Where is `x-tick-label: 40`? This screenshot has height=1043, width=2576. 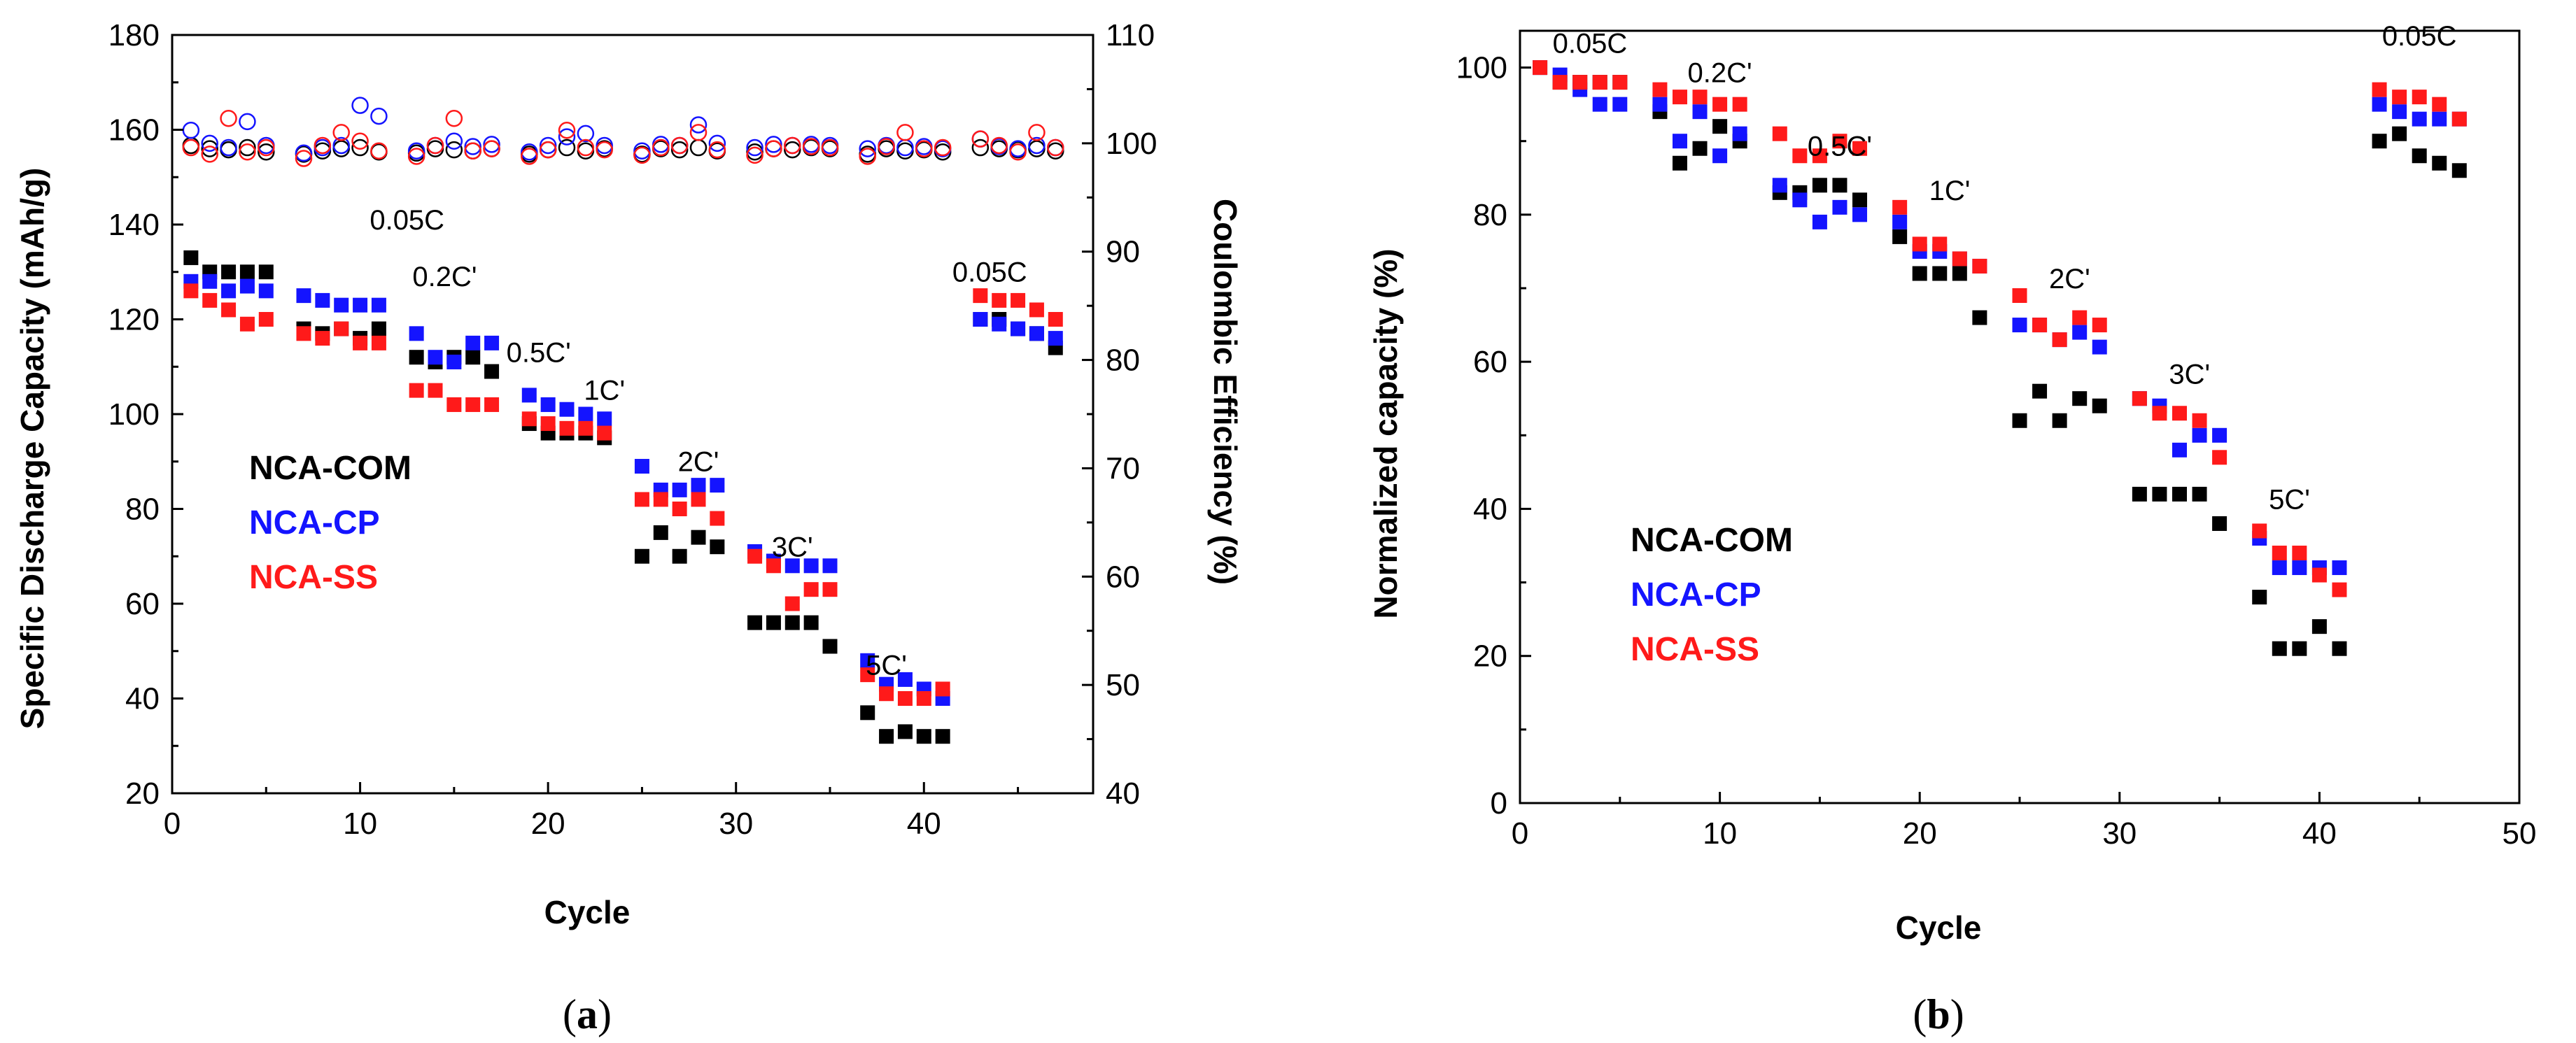 x-tick-label: 40 is located at coordinates (924, 824).